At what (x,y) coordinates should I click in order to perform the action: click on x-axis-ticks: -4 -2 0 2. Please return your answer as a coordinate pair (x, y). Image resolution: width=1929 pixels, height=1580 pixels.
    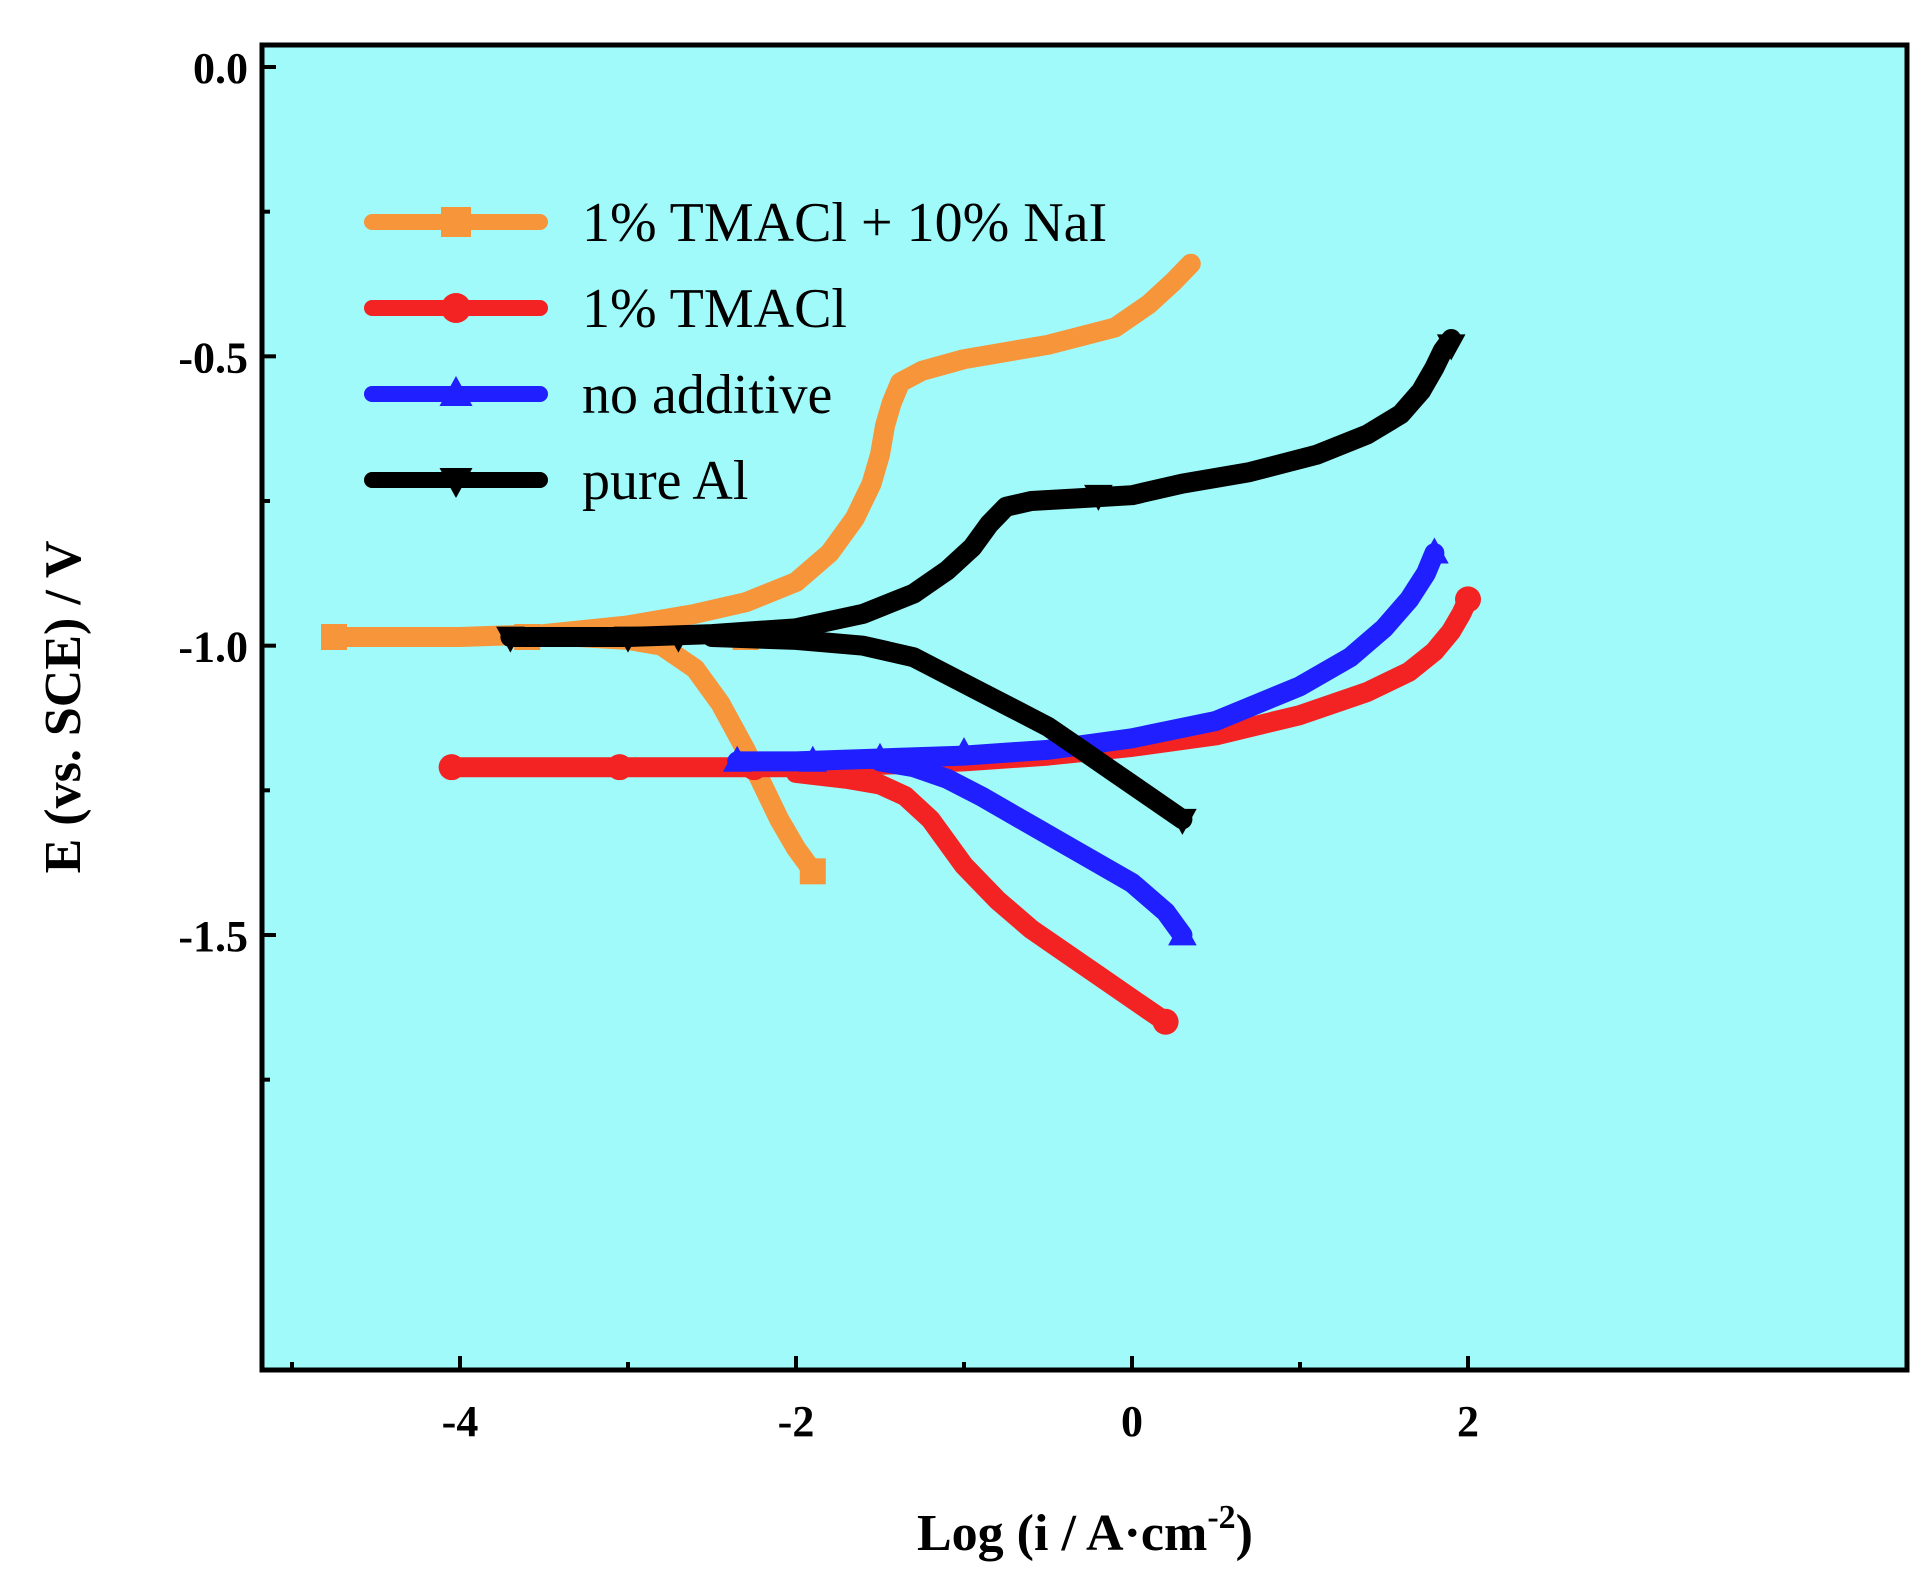
    Looking at the image, I should click on (884, 1401).